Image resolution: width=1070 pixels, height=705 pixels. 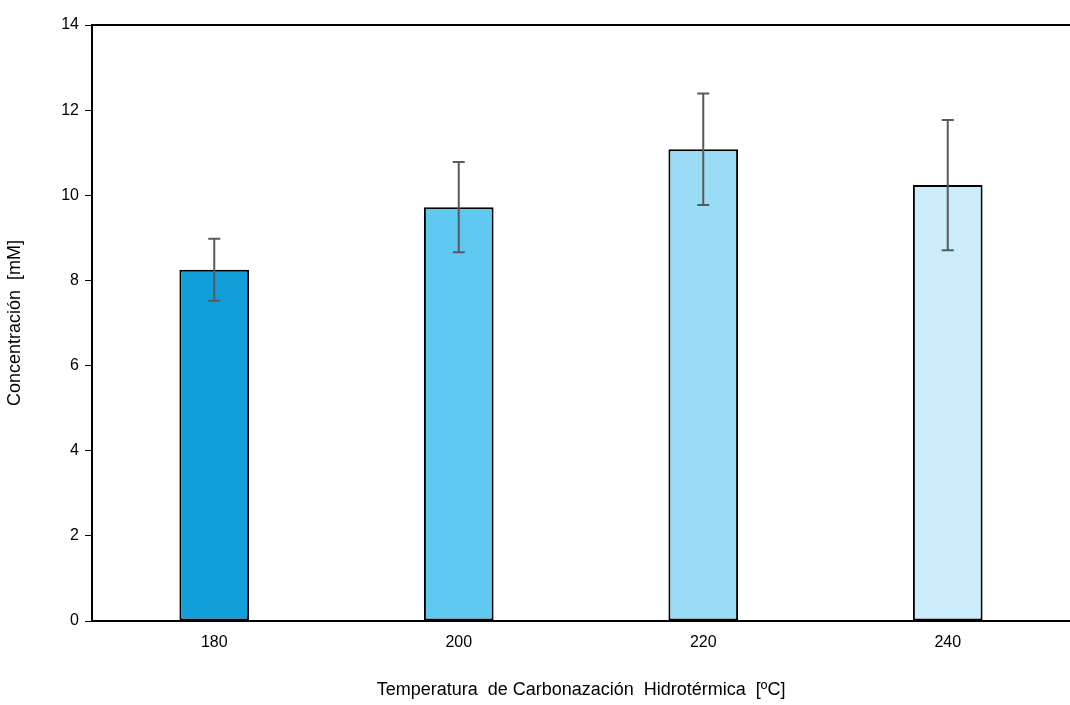 I want to click on y-tick-label: 12, so click(x=70, y=109).